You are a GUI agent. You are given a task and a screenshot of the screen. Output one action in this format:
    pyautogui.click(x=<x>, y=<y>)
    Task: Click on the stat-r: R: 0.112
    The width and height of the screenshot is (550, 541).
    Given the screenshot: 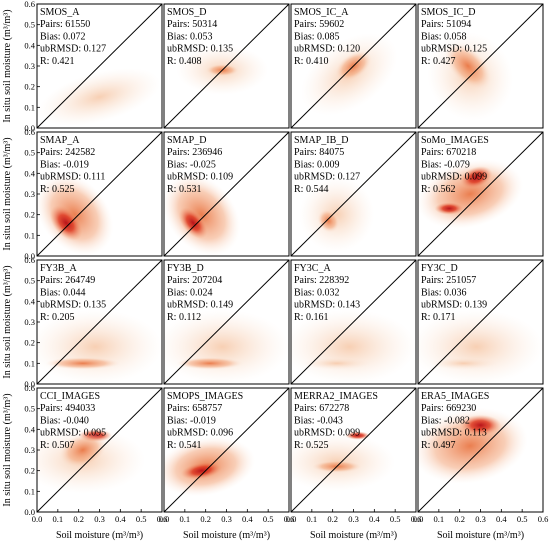 What is the action you would take?
    pyautogui.click(x=184, y=317)
    